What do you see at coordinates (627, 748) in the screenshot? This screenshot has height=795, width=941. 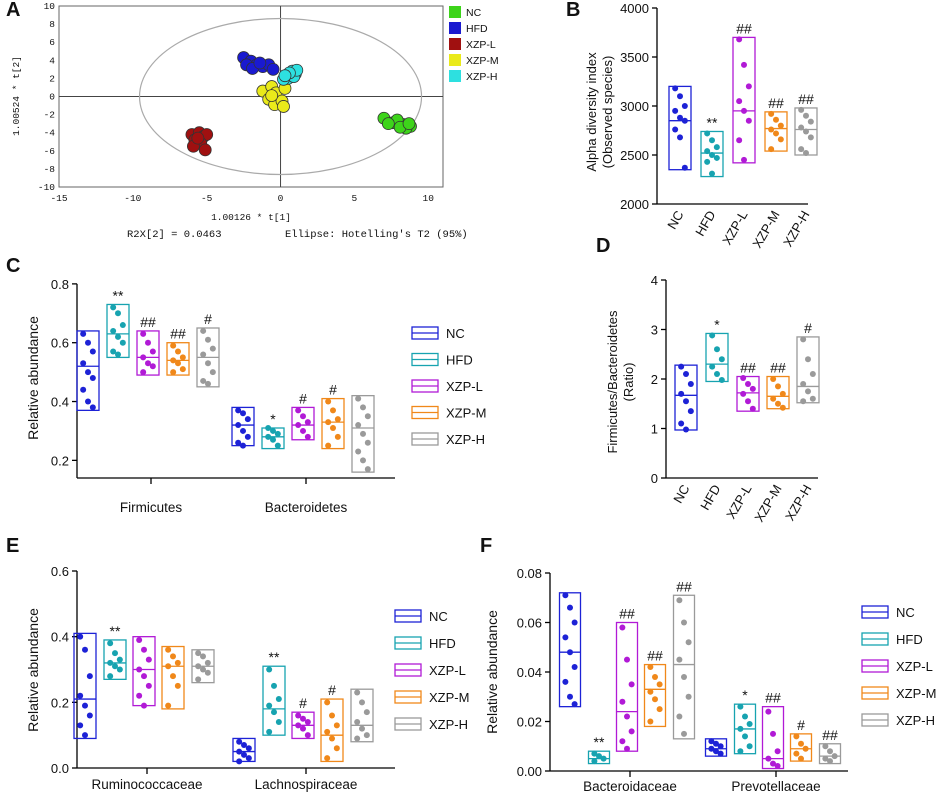 I see `f-point-xzp-l` at bounding box center [627, 748].